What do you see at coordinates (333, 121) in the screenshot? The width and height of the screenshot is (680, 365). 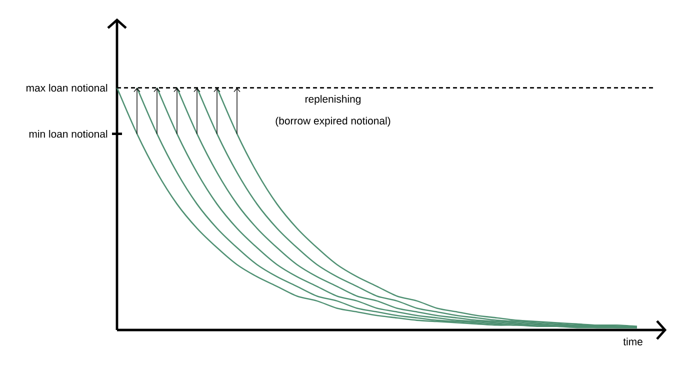 I see `annotation: (borrow expired notional)` at bounding box center [333, 121].